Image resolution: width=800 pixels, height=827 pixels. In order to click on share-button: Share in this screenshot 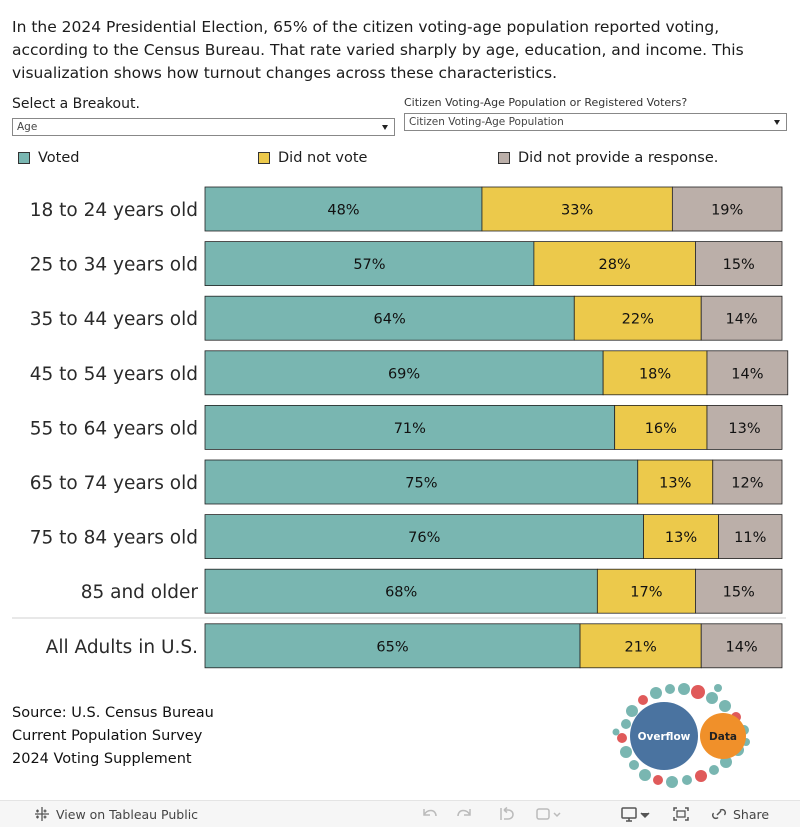, I will do `click(739, 814)`.